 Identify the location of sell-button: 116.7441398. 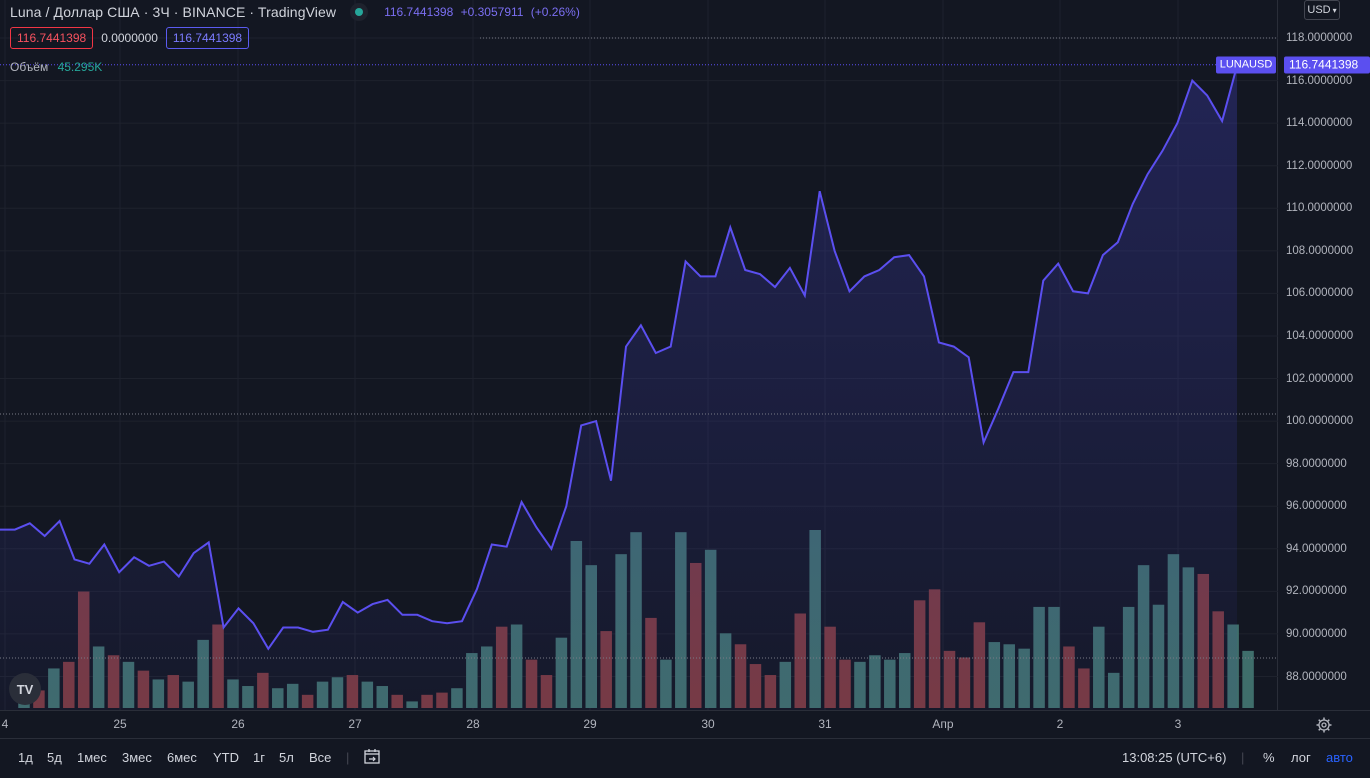
(52, 38).